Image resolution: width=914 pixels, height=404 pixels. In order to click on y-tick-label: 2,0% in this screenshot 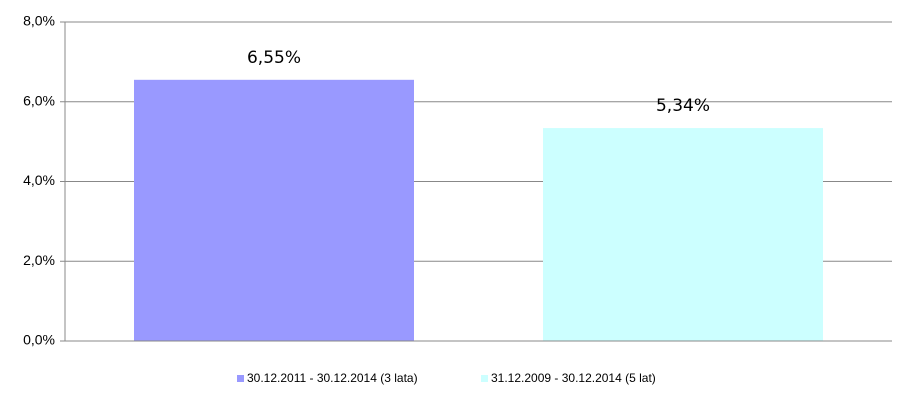, I will do `click(39, 260)`.